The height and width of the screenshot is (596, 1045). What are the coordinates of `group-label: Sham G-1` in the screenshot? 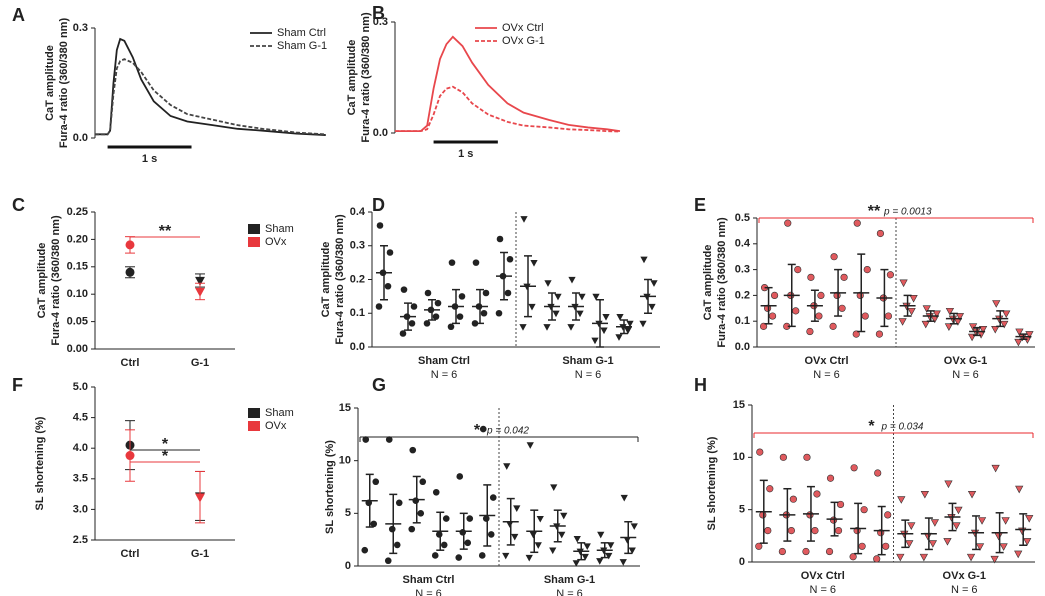 It's located at (587, 361).